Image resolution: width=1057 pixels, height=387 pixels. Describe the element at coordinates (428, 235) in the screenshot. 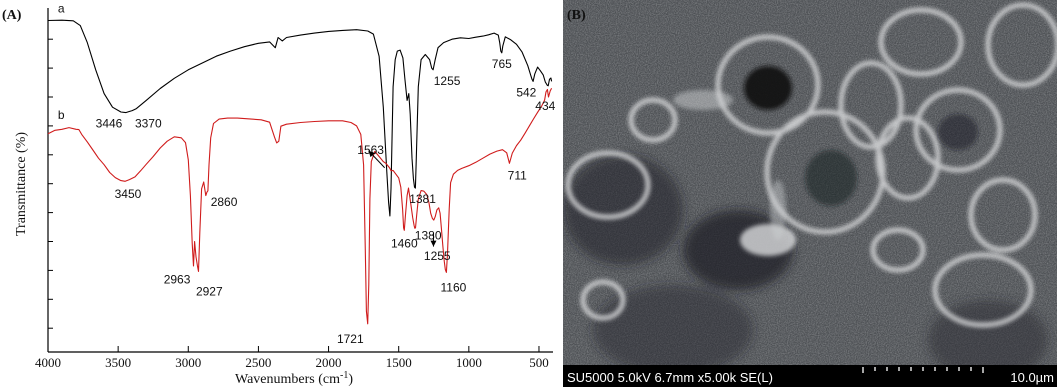

I see `peak-label-1380: 1380` at that location.